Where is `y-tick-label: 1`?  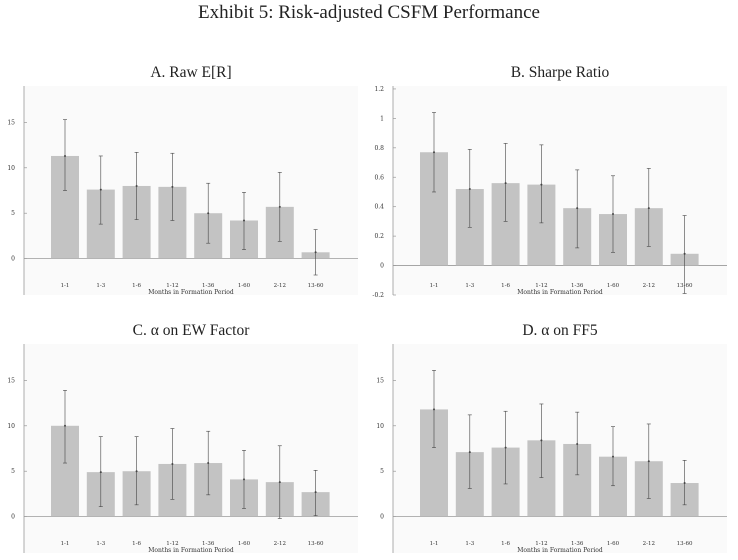
y-tick-label: 1 is located at coordinates (382, 118).